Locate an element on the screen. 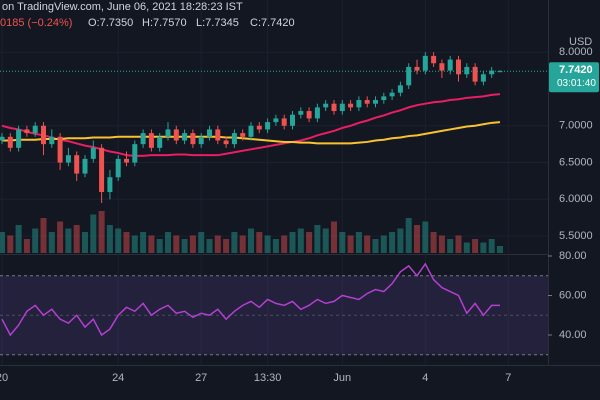 The width and height of the screenshot is (600, 400). rsi-tick-label: 60.00 is located at coordinates (573, 295).